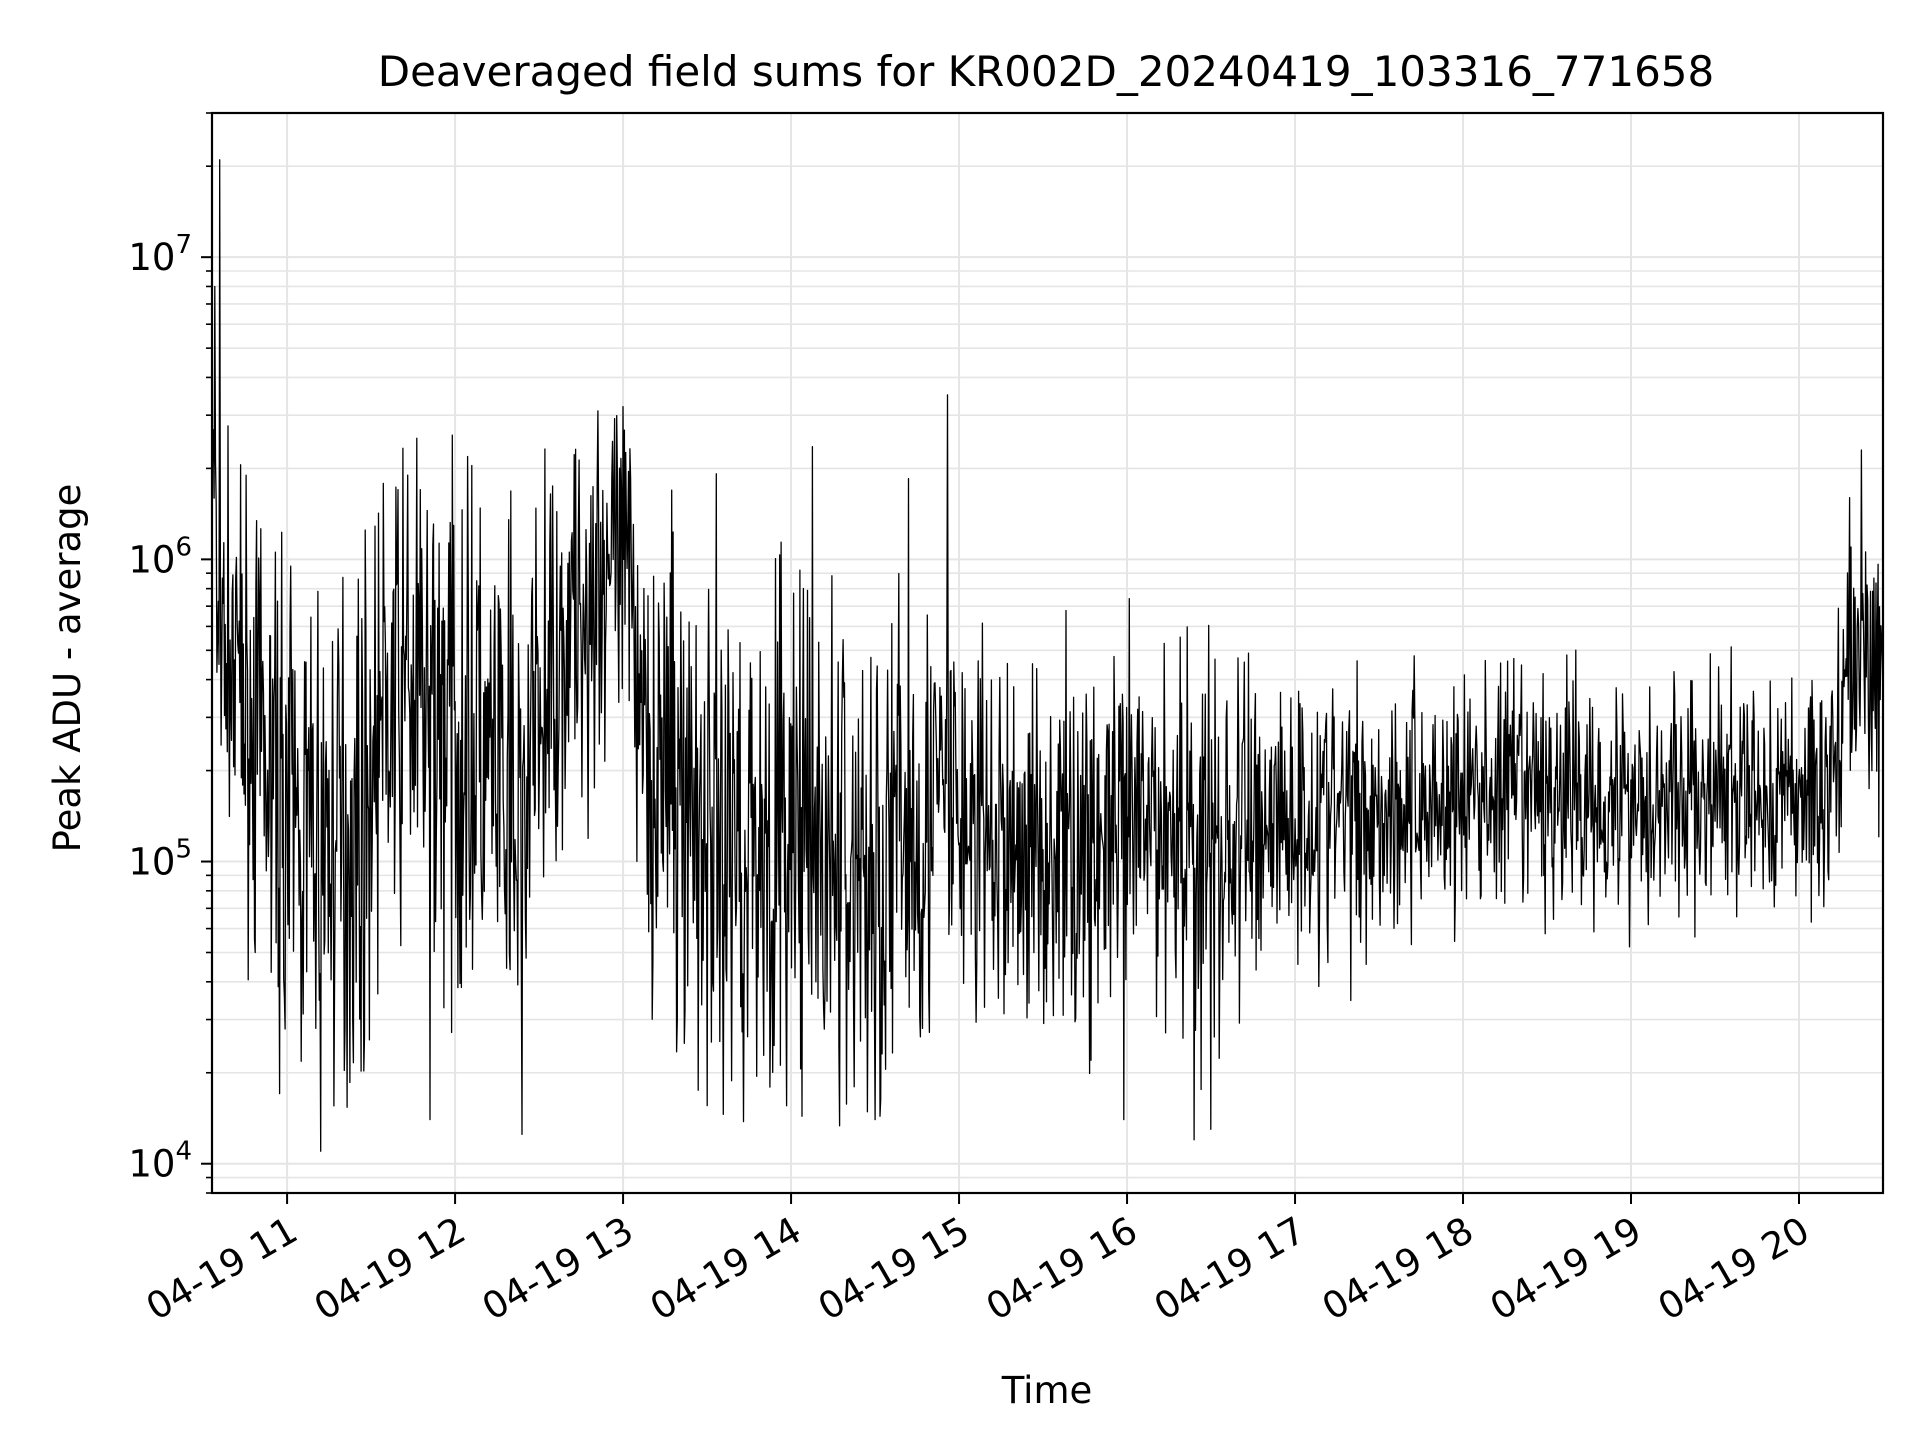  What do you see at coordinates (183, 850) in the screenshot?
I see `y-tick-label-exponent: 5` at bounding box center [183, 850].